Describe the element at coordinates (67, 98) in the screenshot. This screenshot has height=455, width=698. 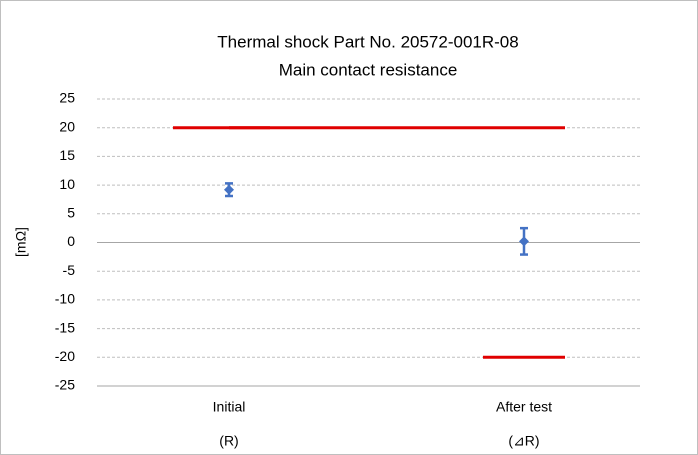
I see `y-tick-label: 25` at that location.